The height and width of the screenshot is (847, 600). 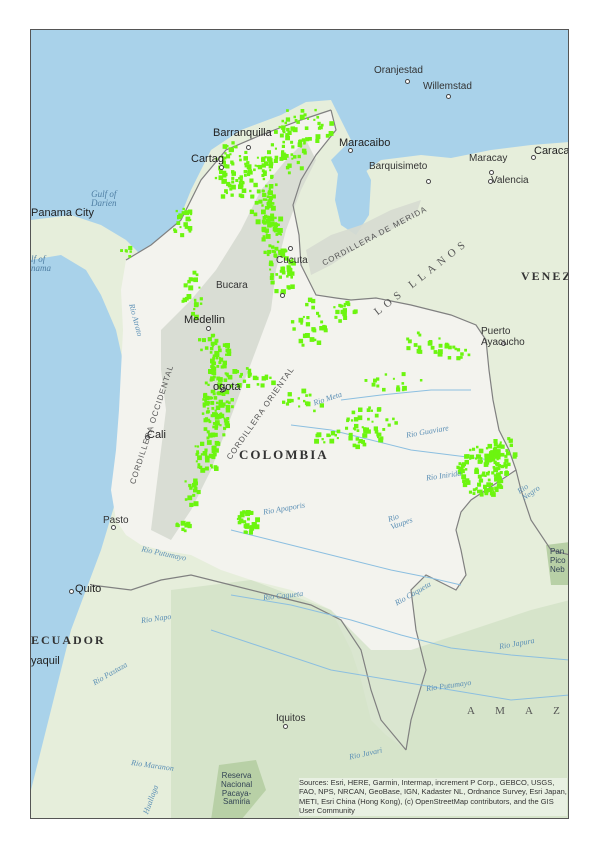 I want to click on city-label-cali: Cali, so click(x=156, y=435).